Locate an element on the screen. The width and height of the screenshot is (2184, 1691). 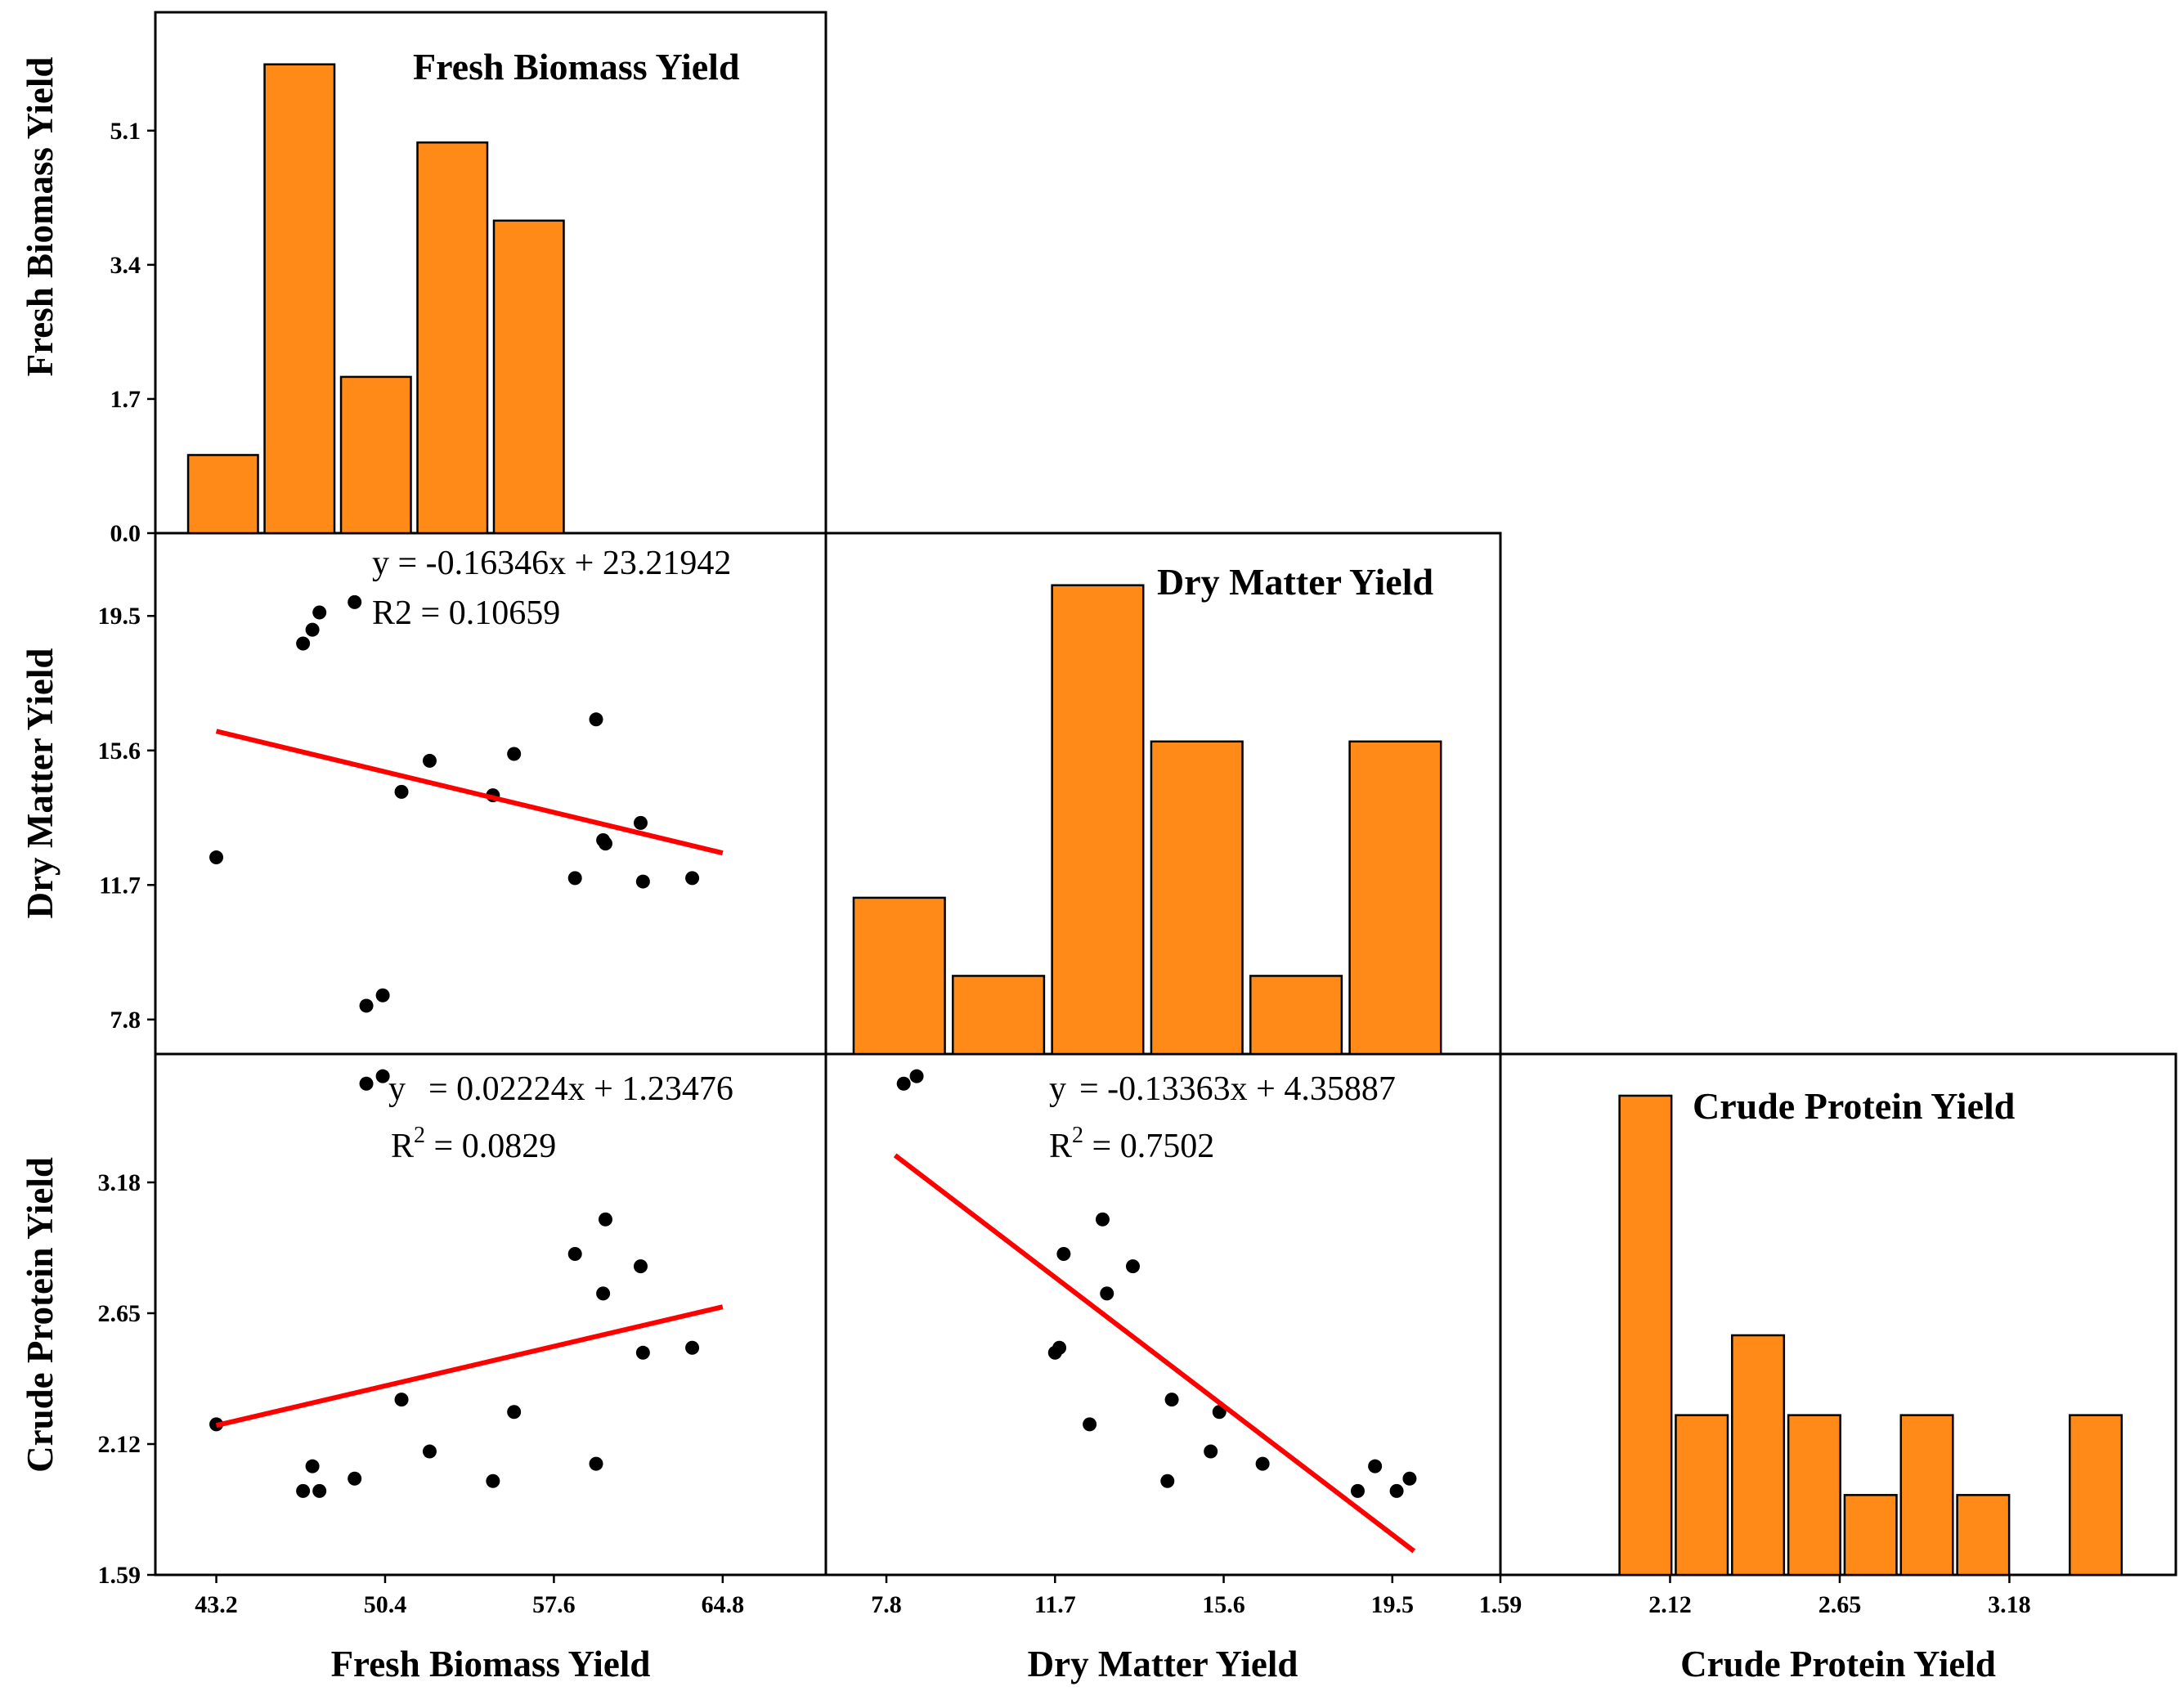
r2-value-cp-dm: = 0.7502 is located at coordinates (1149, 1146).